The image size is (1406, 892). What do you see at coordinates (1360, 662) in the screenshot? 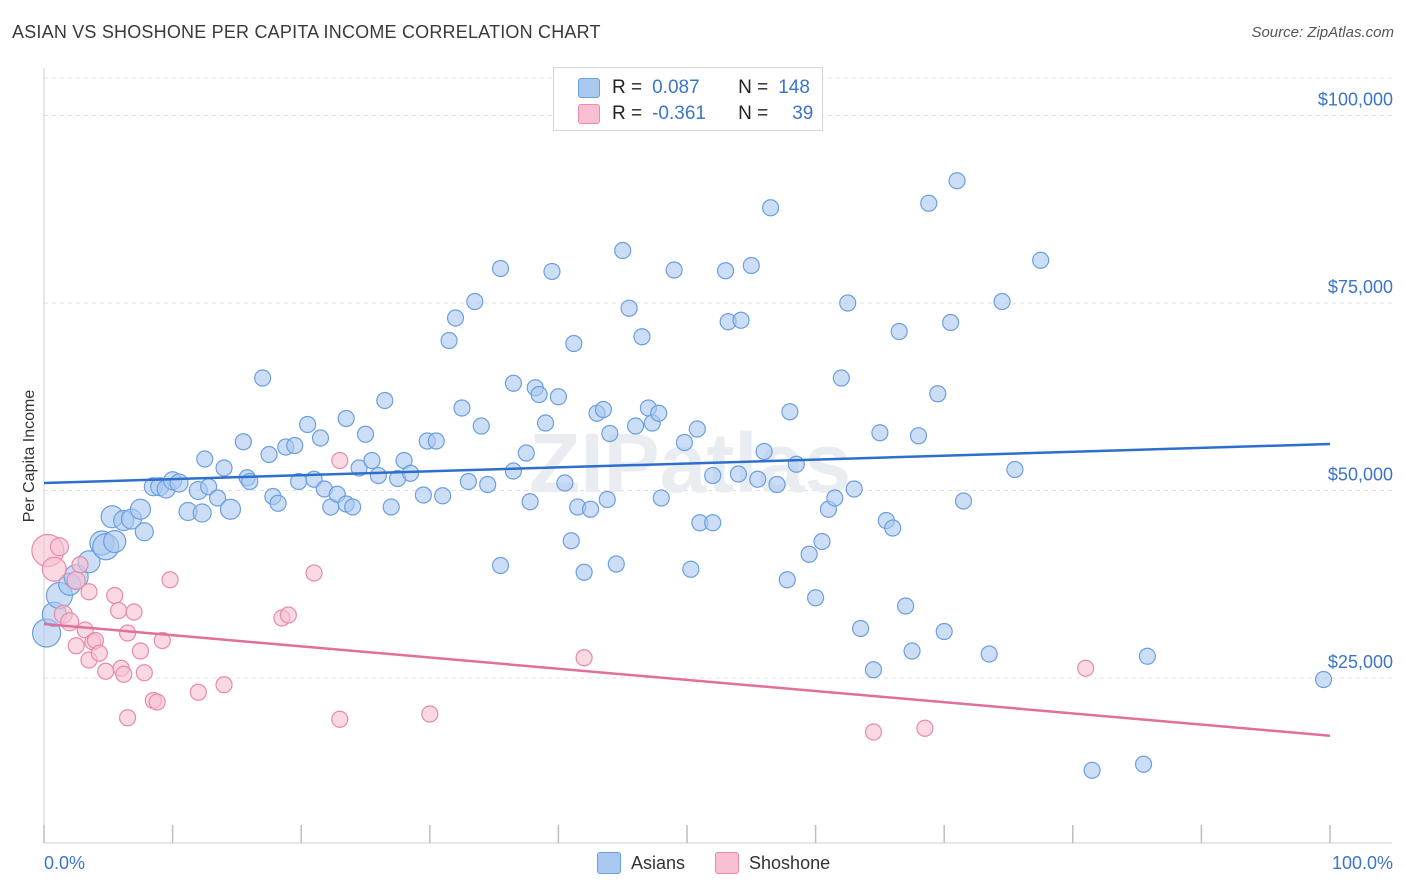
I see `y-tick-label: $25,000` at bounding box center [1360, 662].